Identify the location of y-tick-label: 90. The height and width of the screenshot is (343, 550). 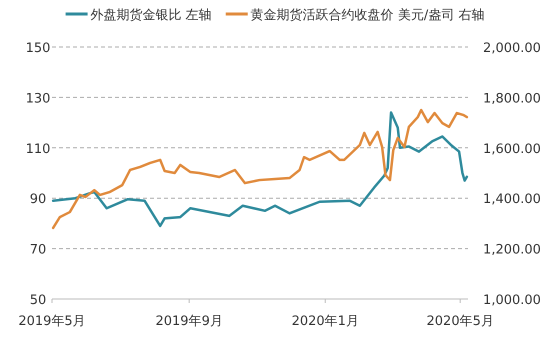
(38, 200).